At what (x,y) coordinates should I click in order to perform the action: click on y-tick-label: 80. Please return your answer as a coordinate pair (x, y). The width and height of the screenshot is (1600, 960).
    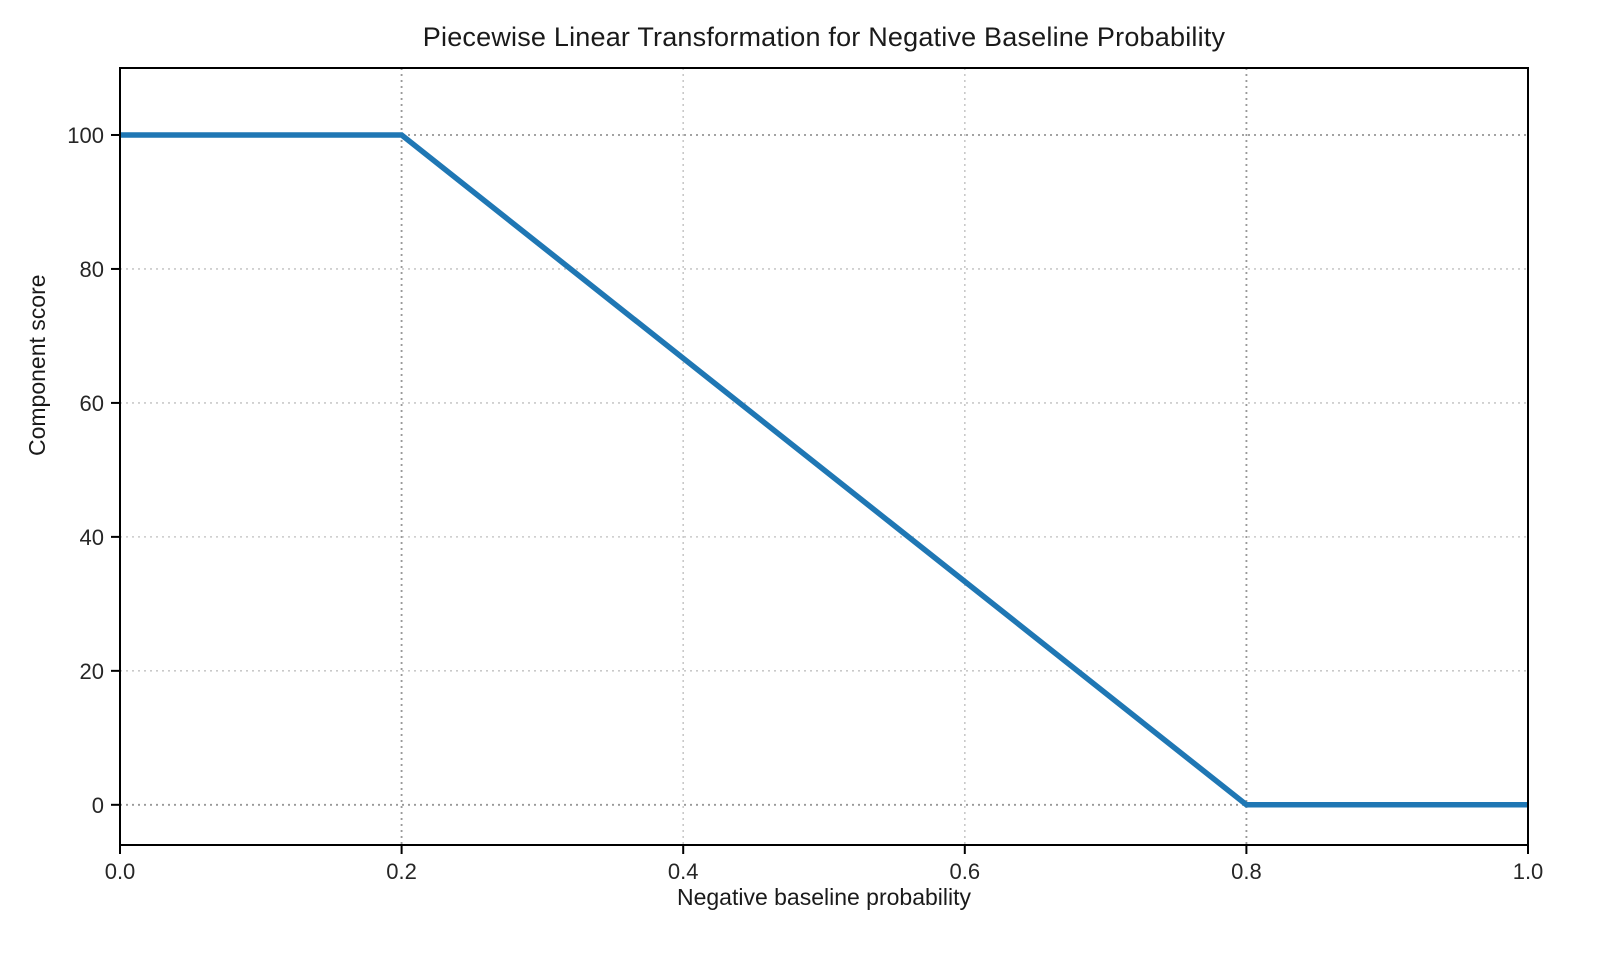
    Looking at the image, I should click on (92, 269).